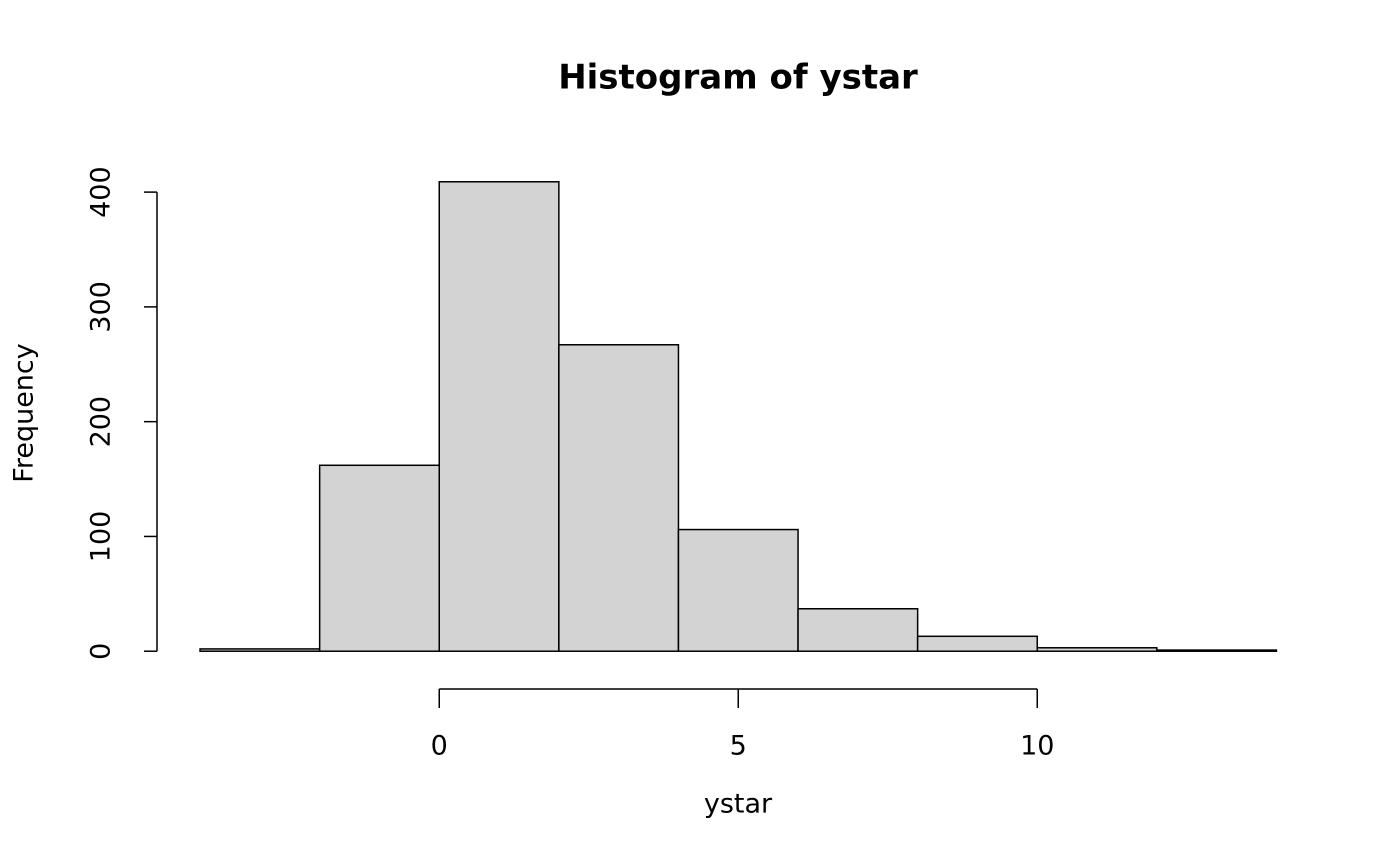  What do you see at coordinates (101, 537) in the screenshot?
I see `y-tick-label: 100` at bounding box center [101, 537].